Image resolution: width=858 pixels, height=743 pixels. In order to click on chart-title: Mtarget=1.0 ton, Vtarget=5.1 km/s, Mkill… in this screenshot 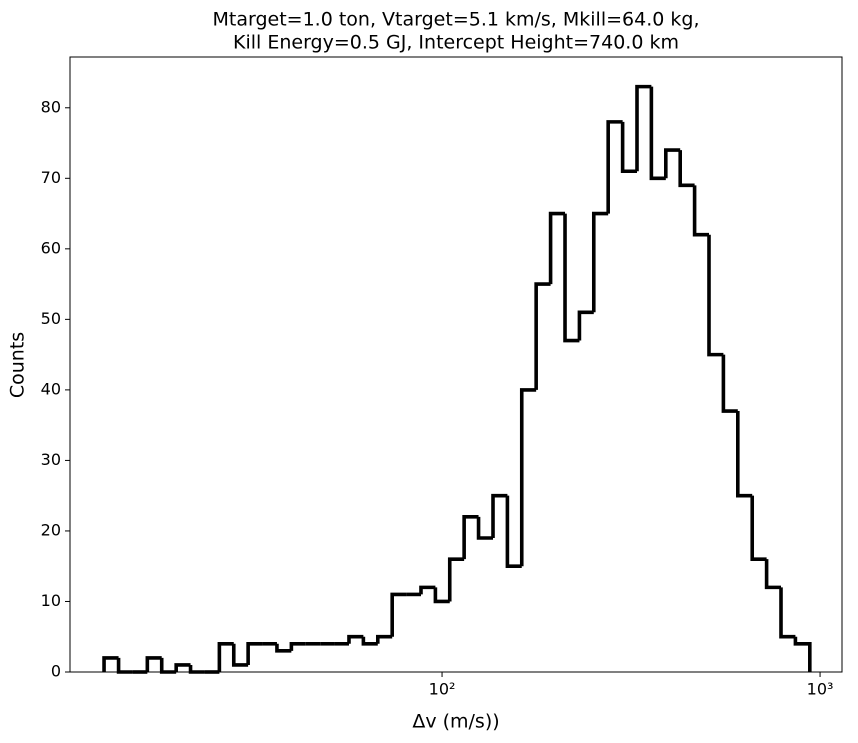, I will do `click(456, 20)`.